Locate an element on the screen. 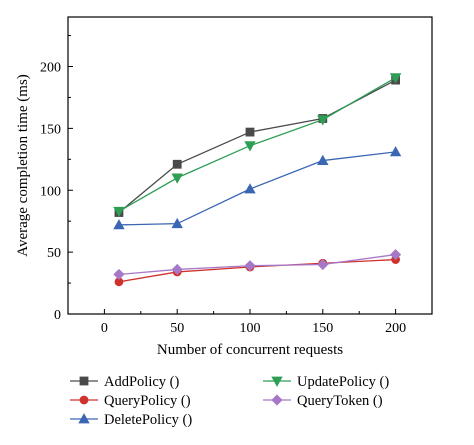 This screenshot has height=445, width=474. legend-item: UpdatePolicy () is located at coordinates (326, 382).